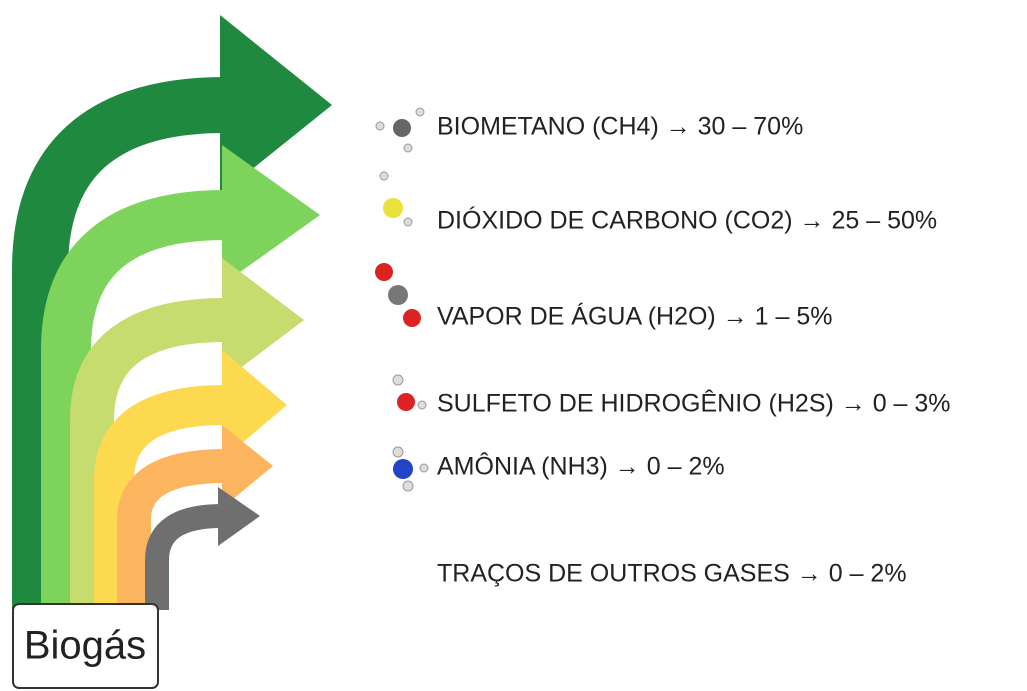 The width and height of the screenshot is (1027, 691). I want to click on source-label: Biogás, so click(85, 646).